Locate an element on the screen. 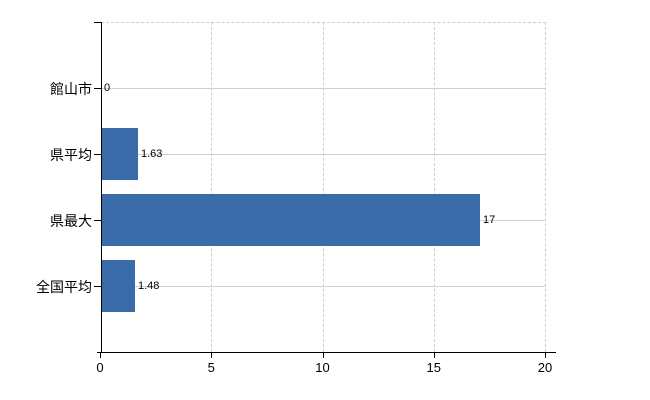 The width and height of the screenshot is (650, 400). x-tick-label: 0 is located at coordinates (100, 367).